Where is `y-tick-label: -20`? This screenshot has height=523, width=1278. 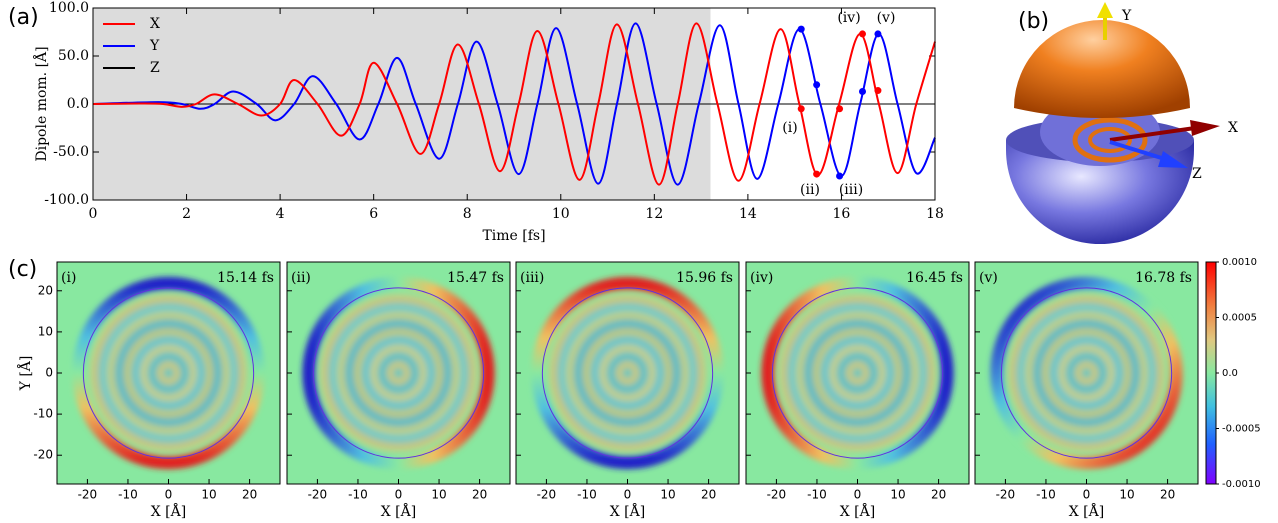
y-tick-label: -20 is located at coordinates (43, 455).